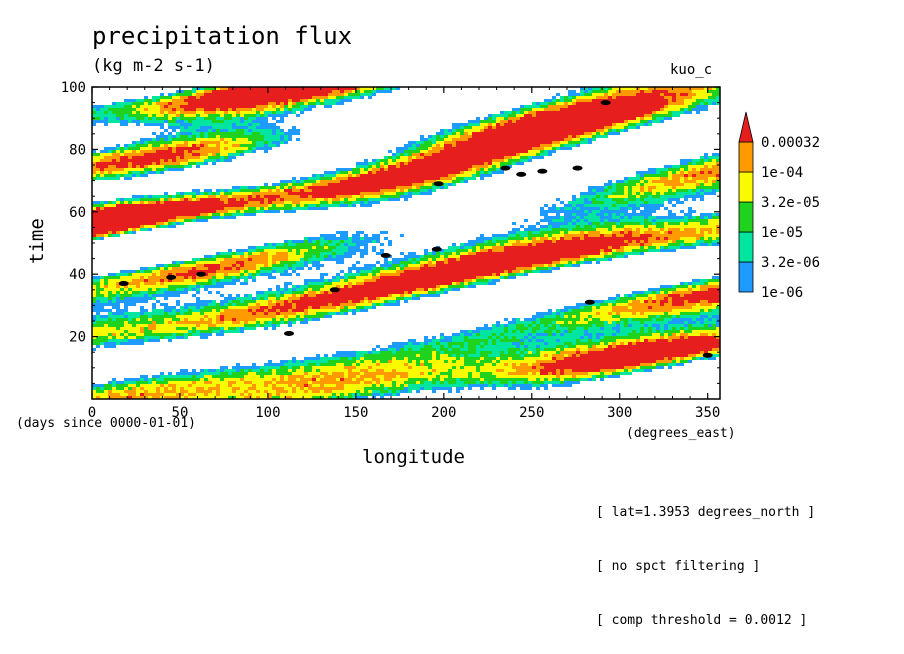 The image size is (904, 654). Describe the element at coordinates (706, 512) in the screenshot. I see `note-latitude: [ lat=1.3953 degrees_north ]` at that location.